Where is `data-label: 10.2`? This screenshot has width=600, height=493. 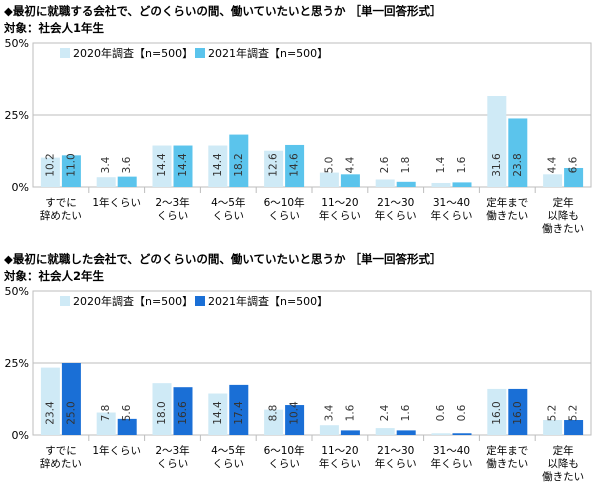
data-label: 10.2 is located at coordinates (50, 164).